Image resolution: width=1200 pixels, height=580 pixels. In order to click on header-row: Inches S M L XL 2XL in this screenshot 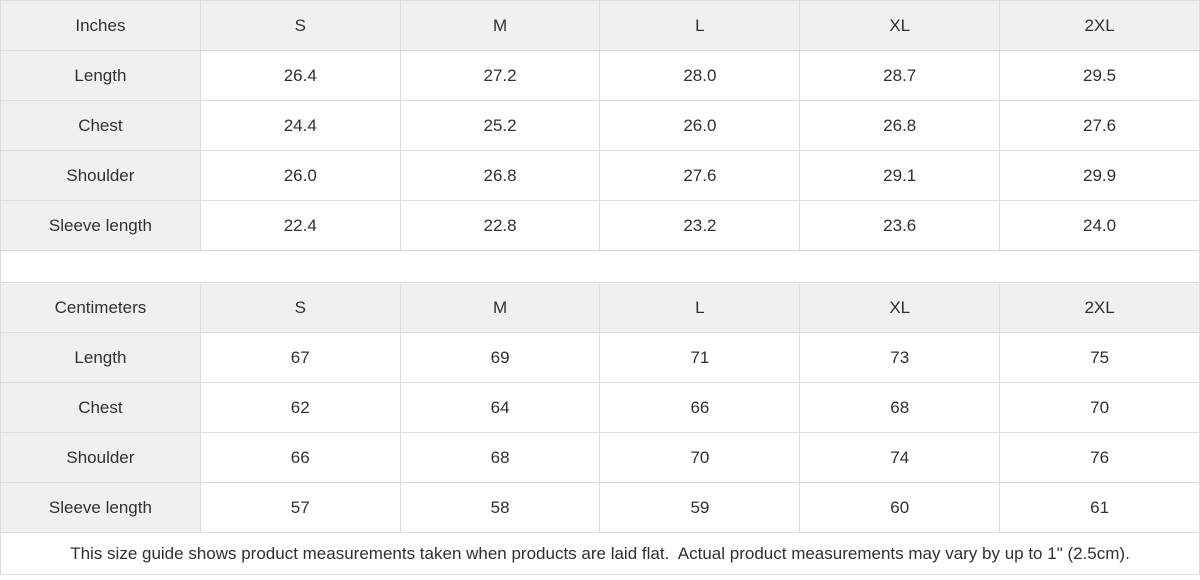, I will do `click(600, 25)`.